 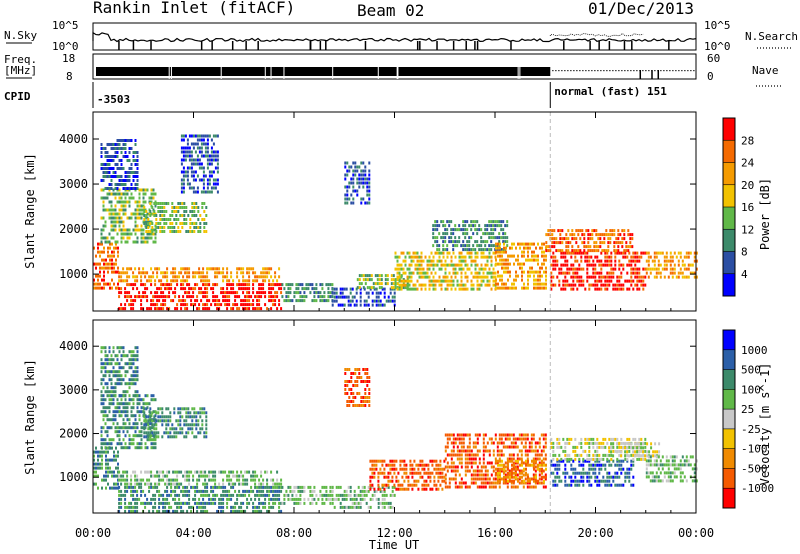 I want to click on x-tick-label: 08:00, so click(x=294, y=533).